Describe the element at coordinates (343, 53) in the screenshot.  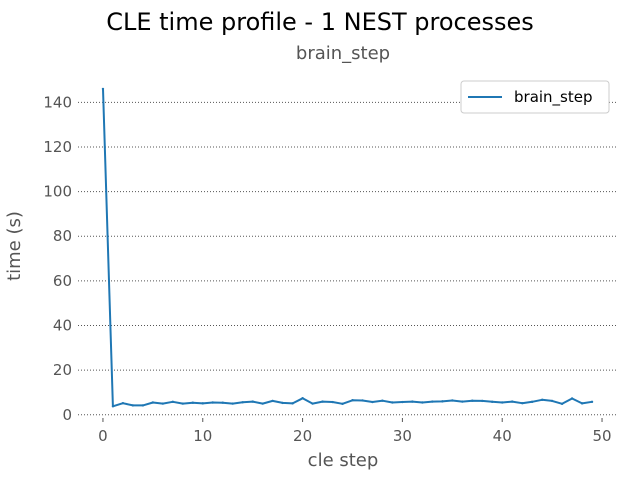
I see `chart-subtitle: brain_step` at that location.